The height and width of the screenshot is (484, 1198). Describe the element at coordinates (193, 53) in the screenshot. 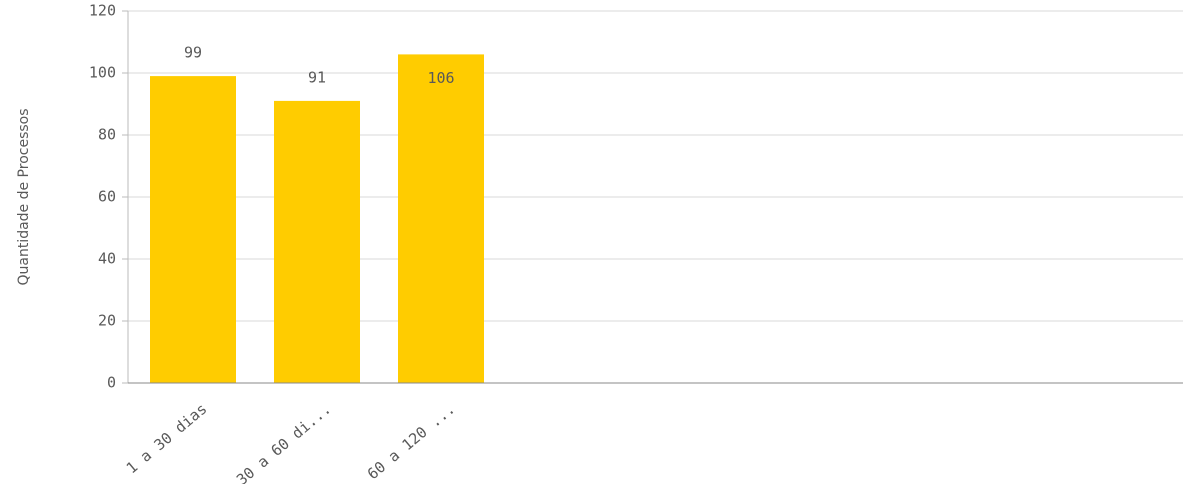

I see `data-label: 99` at that location.